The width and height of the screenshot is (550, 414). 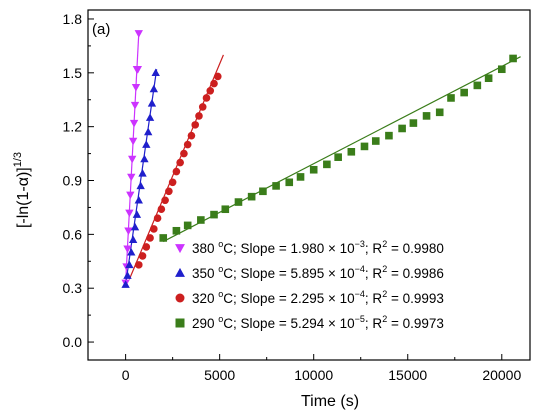 What do you see at coordinates (313, 375) in the screenshot?
I see `x-tick-label: 10000` at bounding box center [313, 375].